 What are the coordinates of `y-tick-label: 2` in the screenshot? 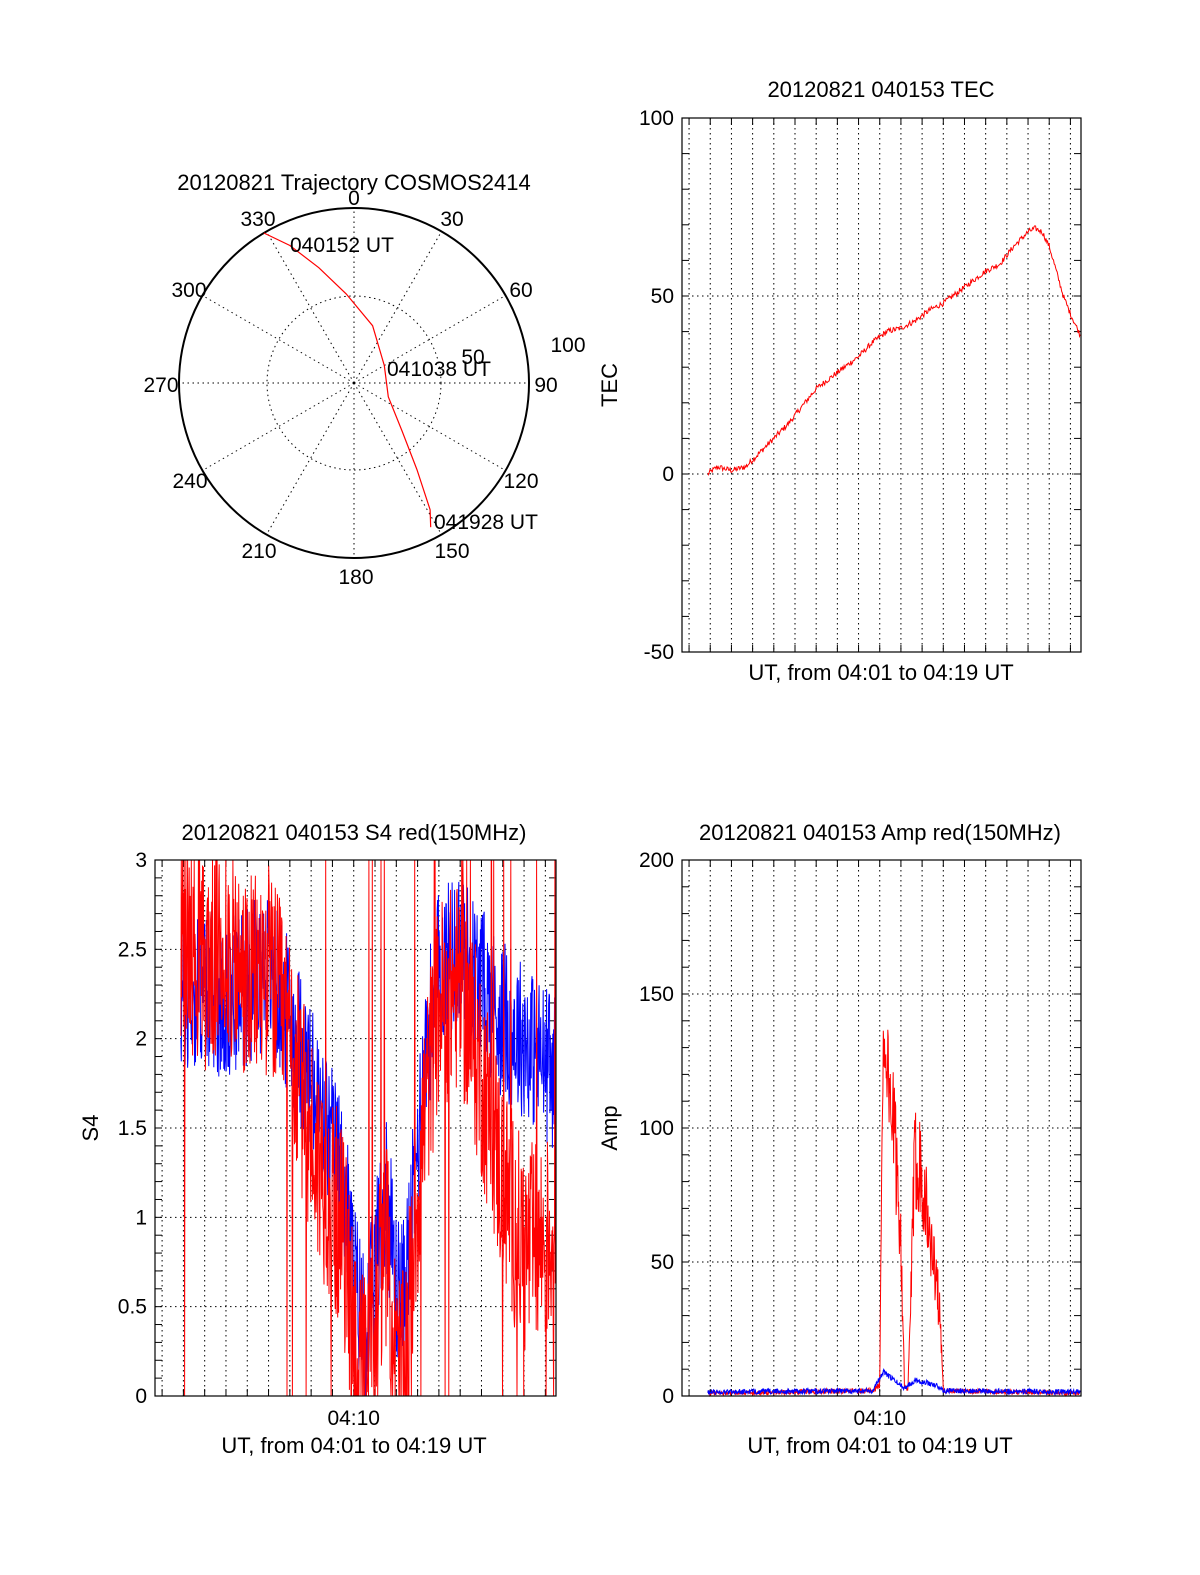 It's located at (141, 1039).